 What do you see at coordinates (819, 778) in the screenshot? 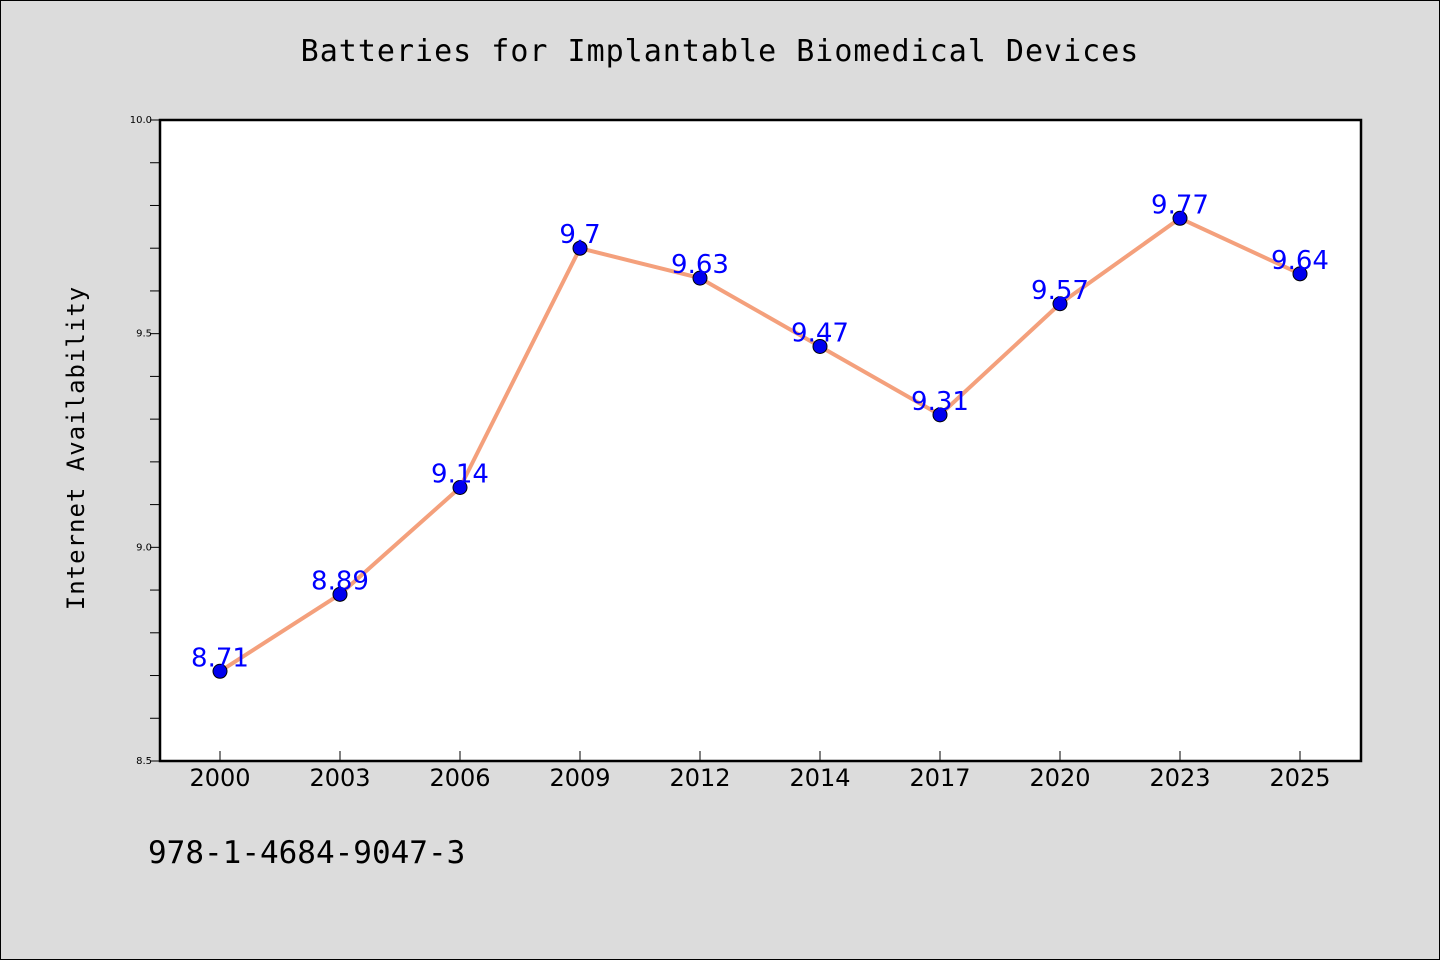
I see `x-tick-label: 2014` at bounding box center [819, 778].